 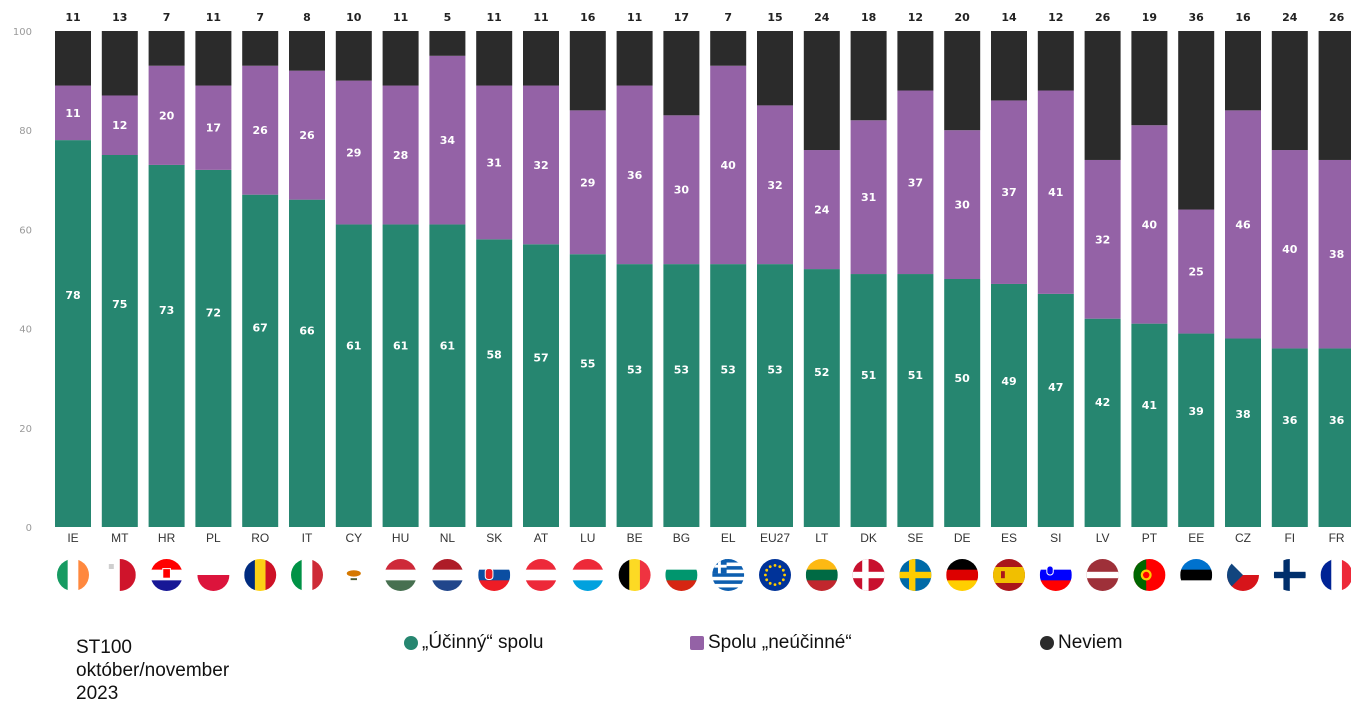 What do you see at coordinates (775, 538) in the screenshot?
I see `x-tick-label: EU27` at bounding box center [775, 538].